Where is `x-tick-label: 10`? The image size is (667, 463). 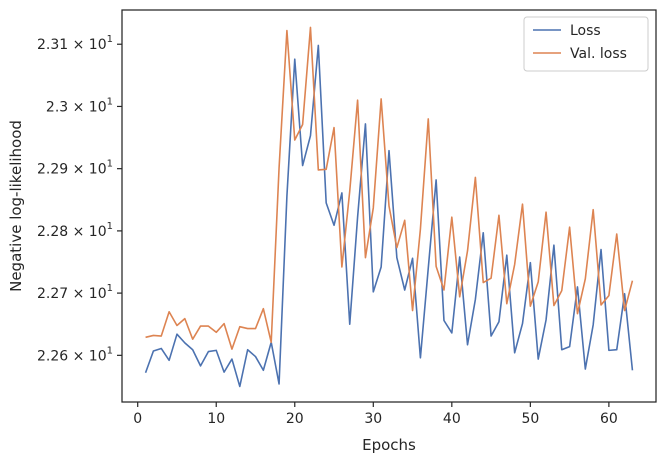
x-tick-label: 10 is located at coordinates (216, 419).